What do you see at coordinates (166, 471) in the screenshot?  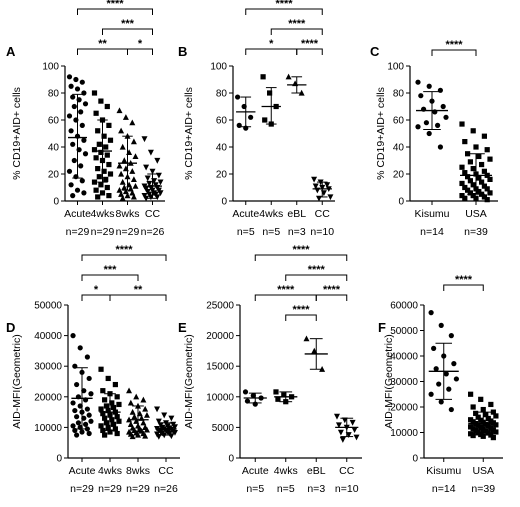 I see `x-tick-label: CC` at bounding box center [166, 471].